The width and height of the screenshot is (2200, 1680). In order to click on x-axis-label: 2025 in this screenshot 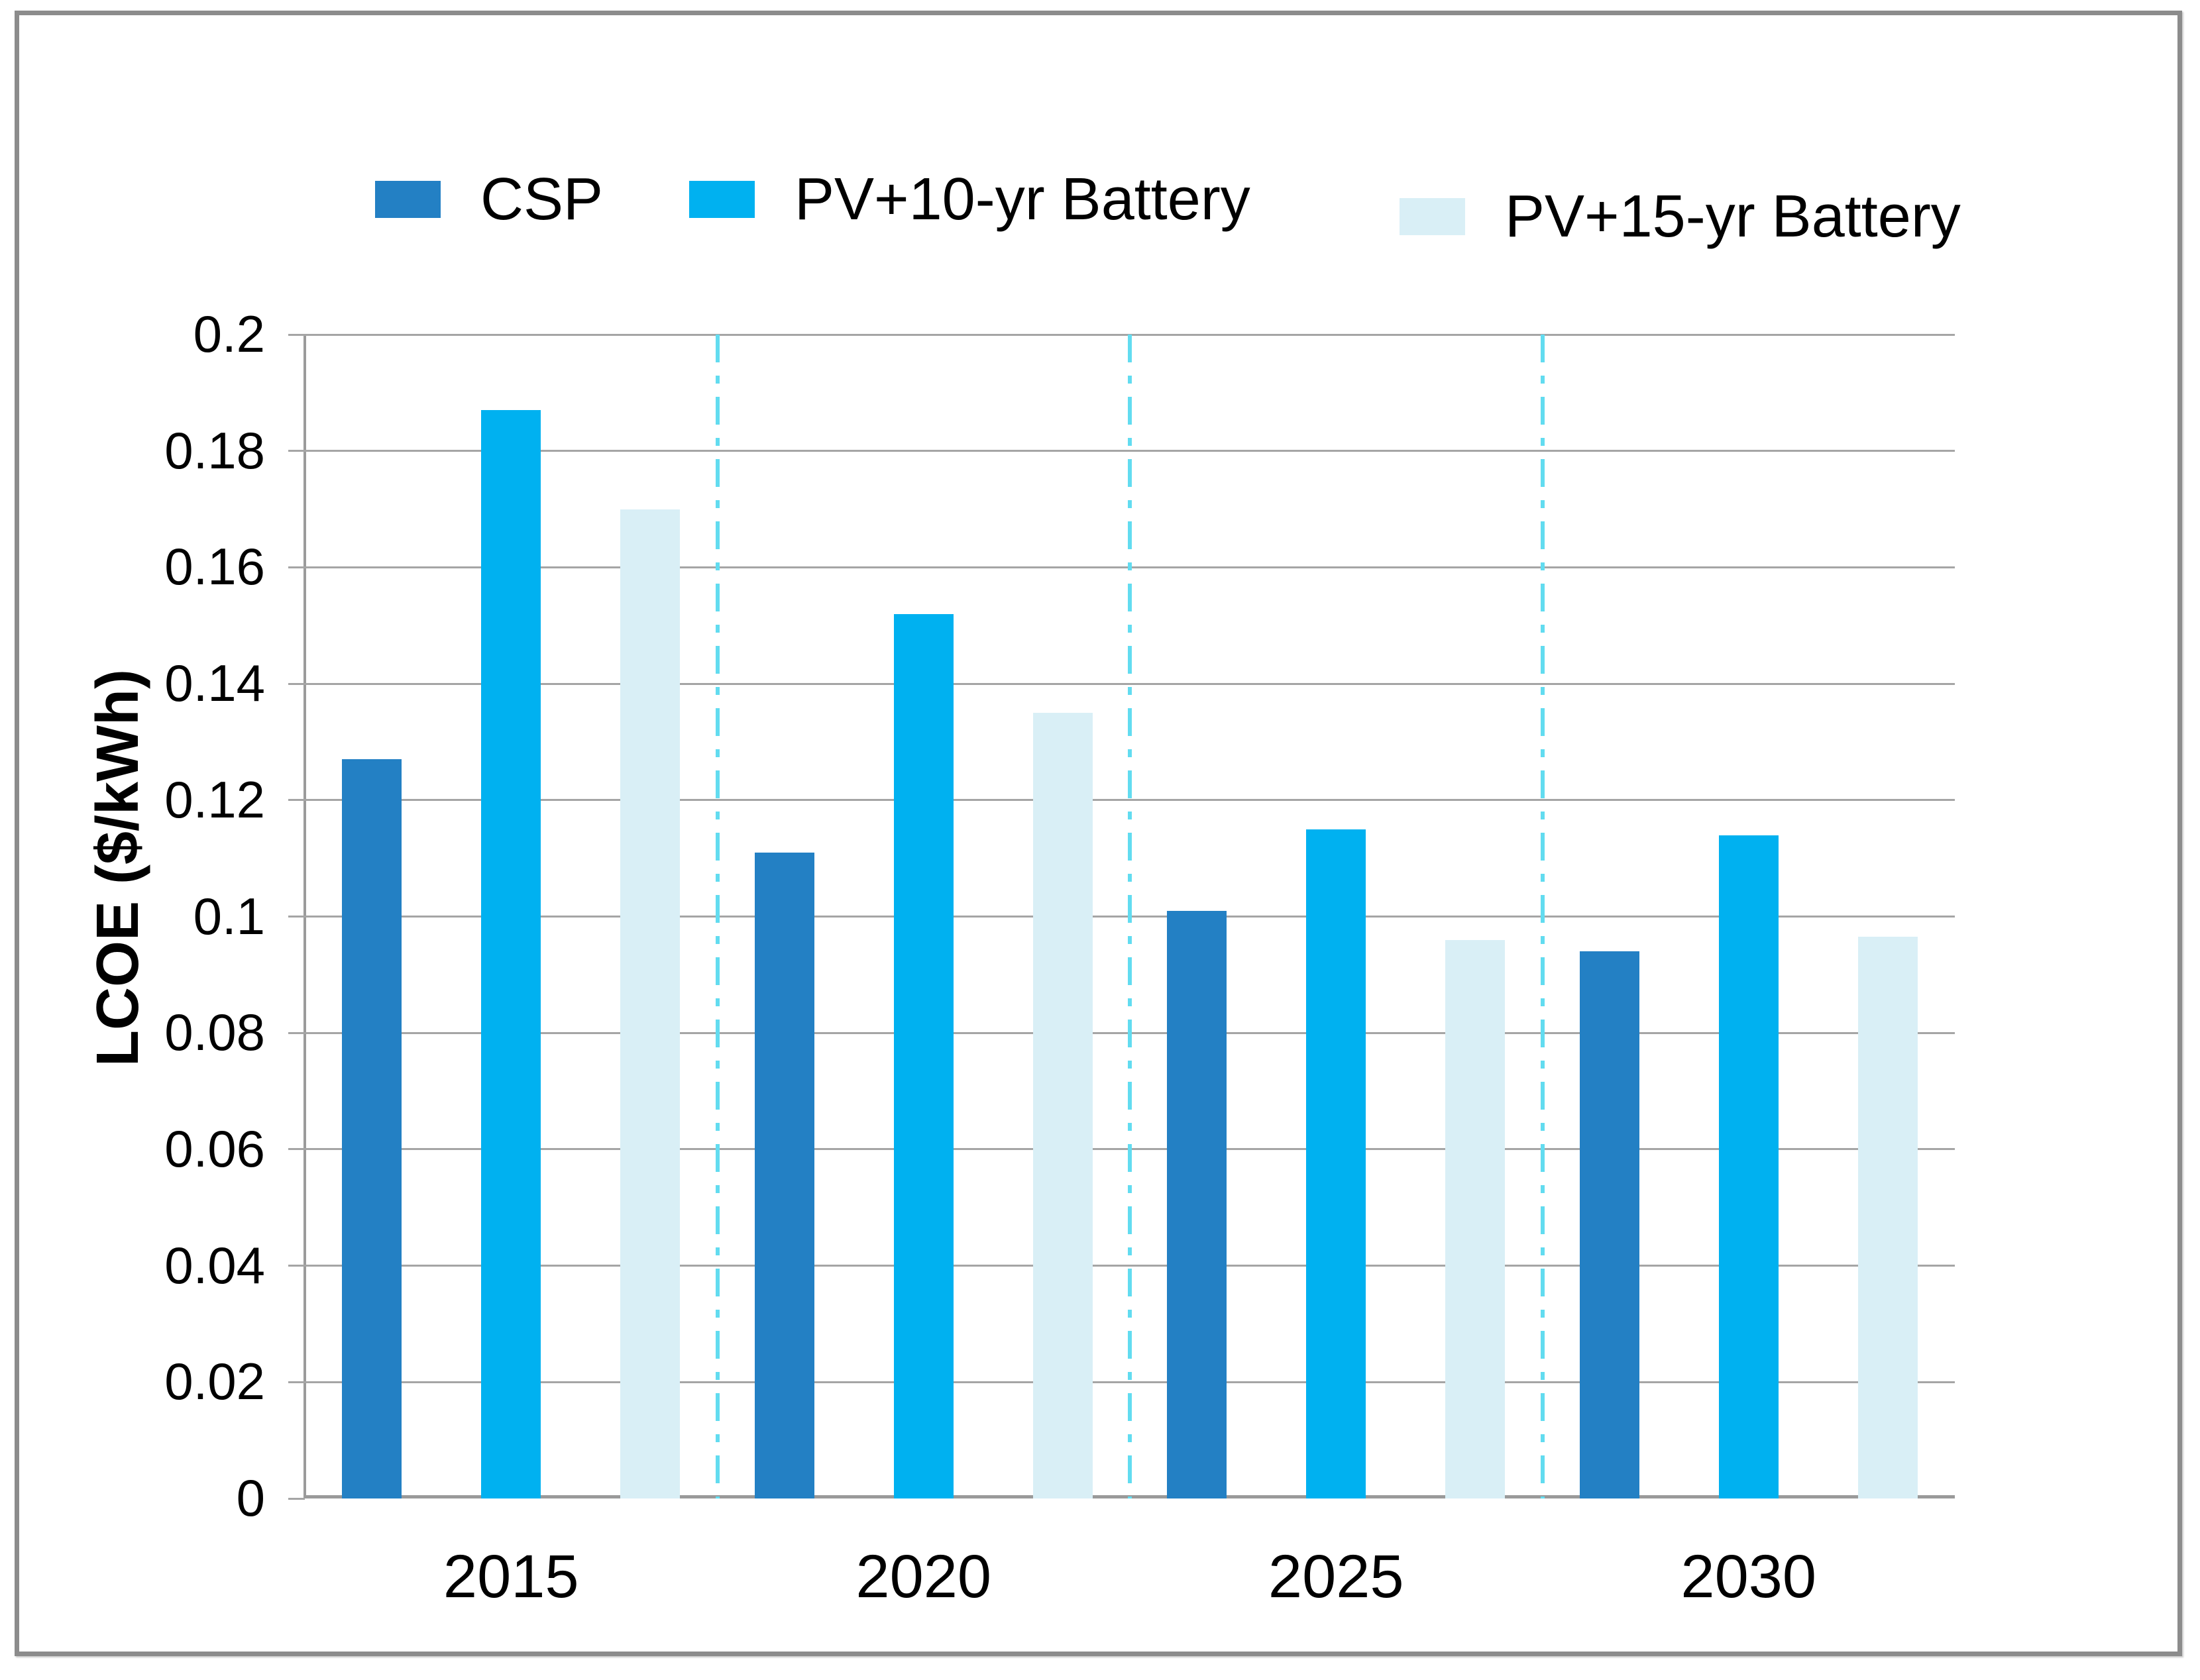, I will do `click(1336, 1576)`.